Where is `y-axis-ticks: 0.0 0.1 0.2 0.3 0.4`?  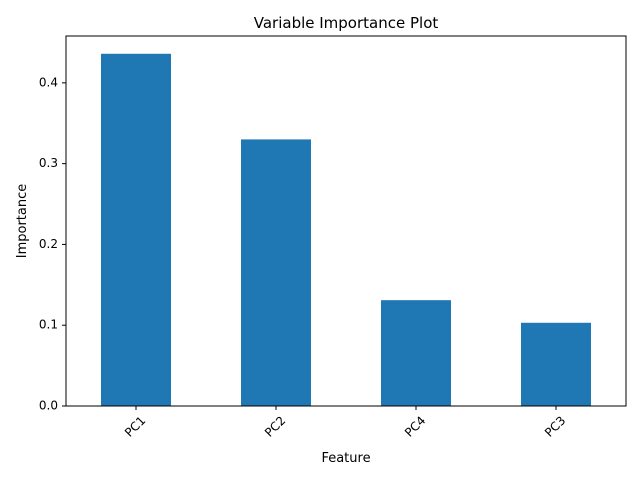
y-axis-ticks: 0.0 0.1 0.2 0.3 0.4 is located at coordinates (52, 244).